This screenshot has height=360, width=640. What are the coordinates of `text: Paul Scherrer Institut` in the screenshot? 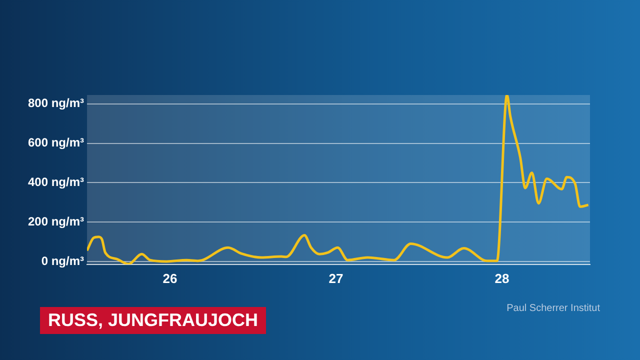 It's located at (553, 308).